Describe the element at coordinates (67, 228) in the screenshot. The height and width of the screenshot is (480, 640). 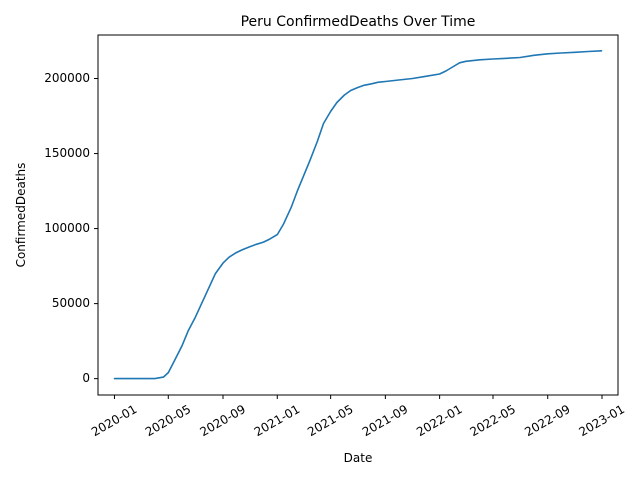
I see `y-tick-label: 100000` at that location.